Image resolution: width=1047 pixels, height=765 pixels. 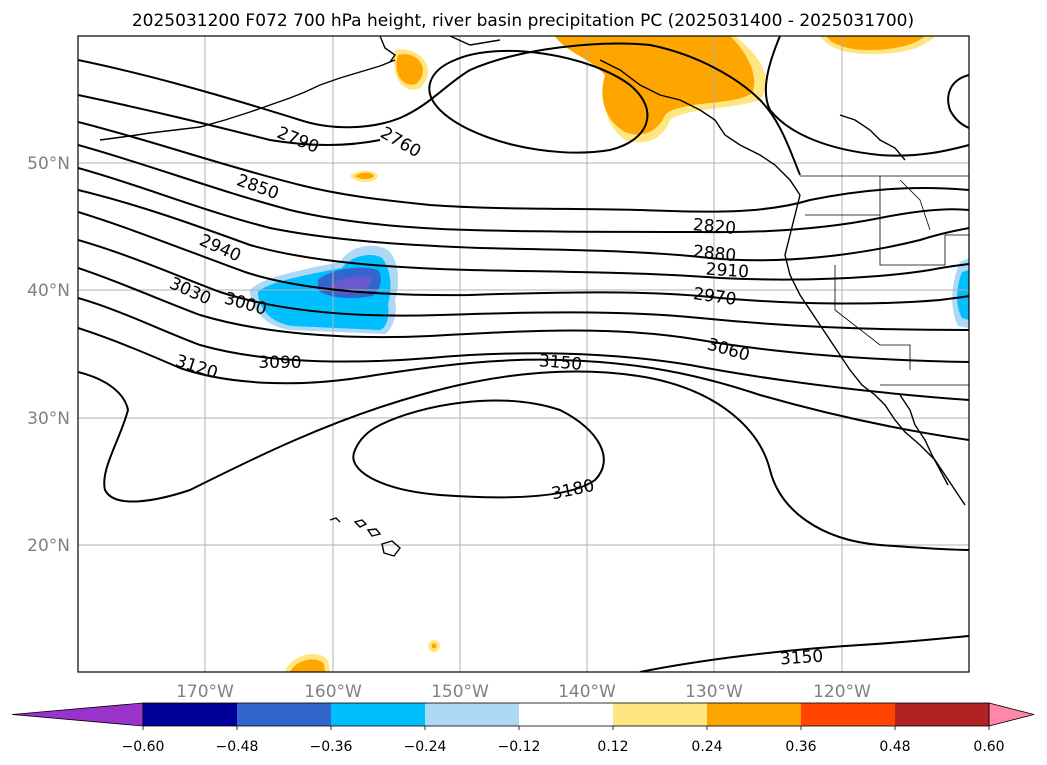 What do you see at coordinates (728, 350) in the screenshot?
I see `contour-label-3060: 3060` at bounding box center [728, 350].